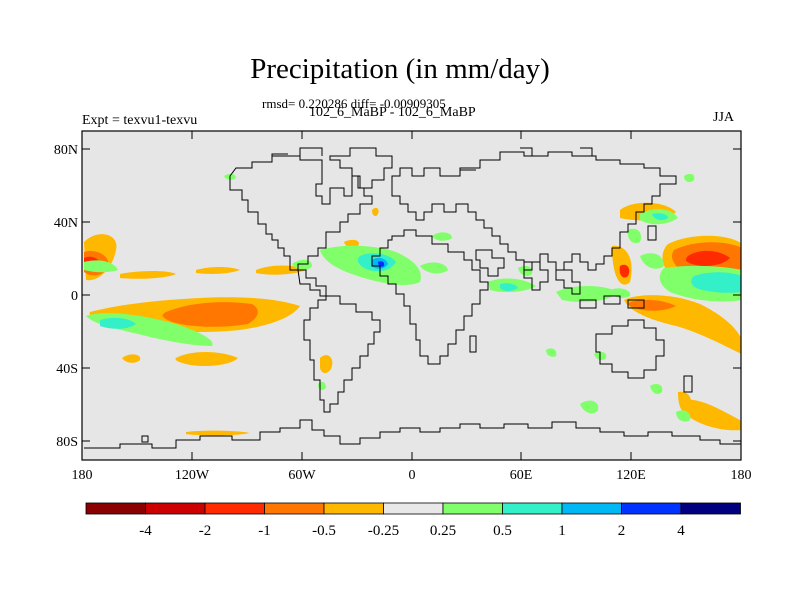 The height and width of the screenshot is (600, 800). Describe the element at coordinates (634, 236) in the screenshot. I see `anomaly-maritime-continent` at that location.